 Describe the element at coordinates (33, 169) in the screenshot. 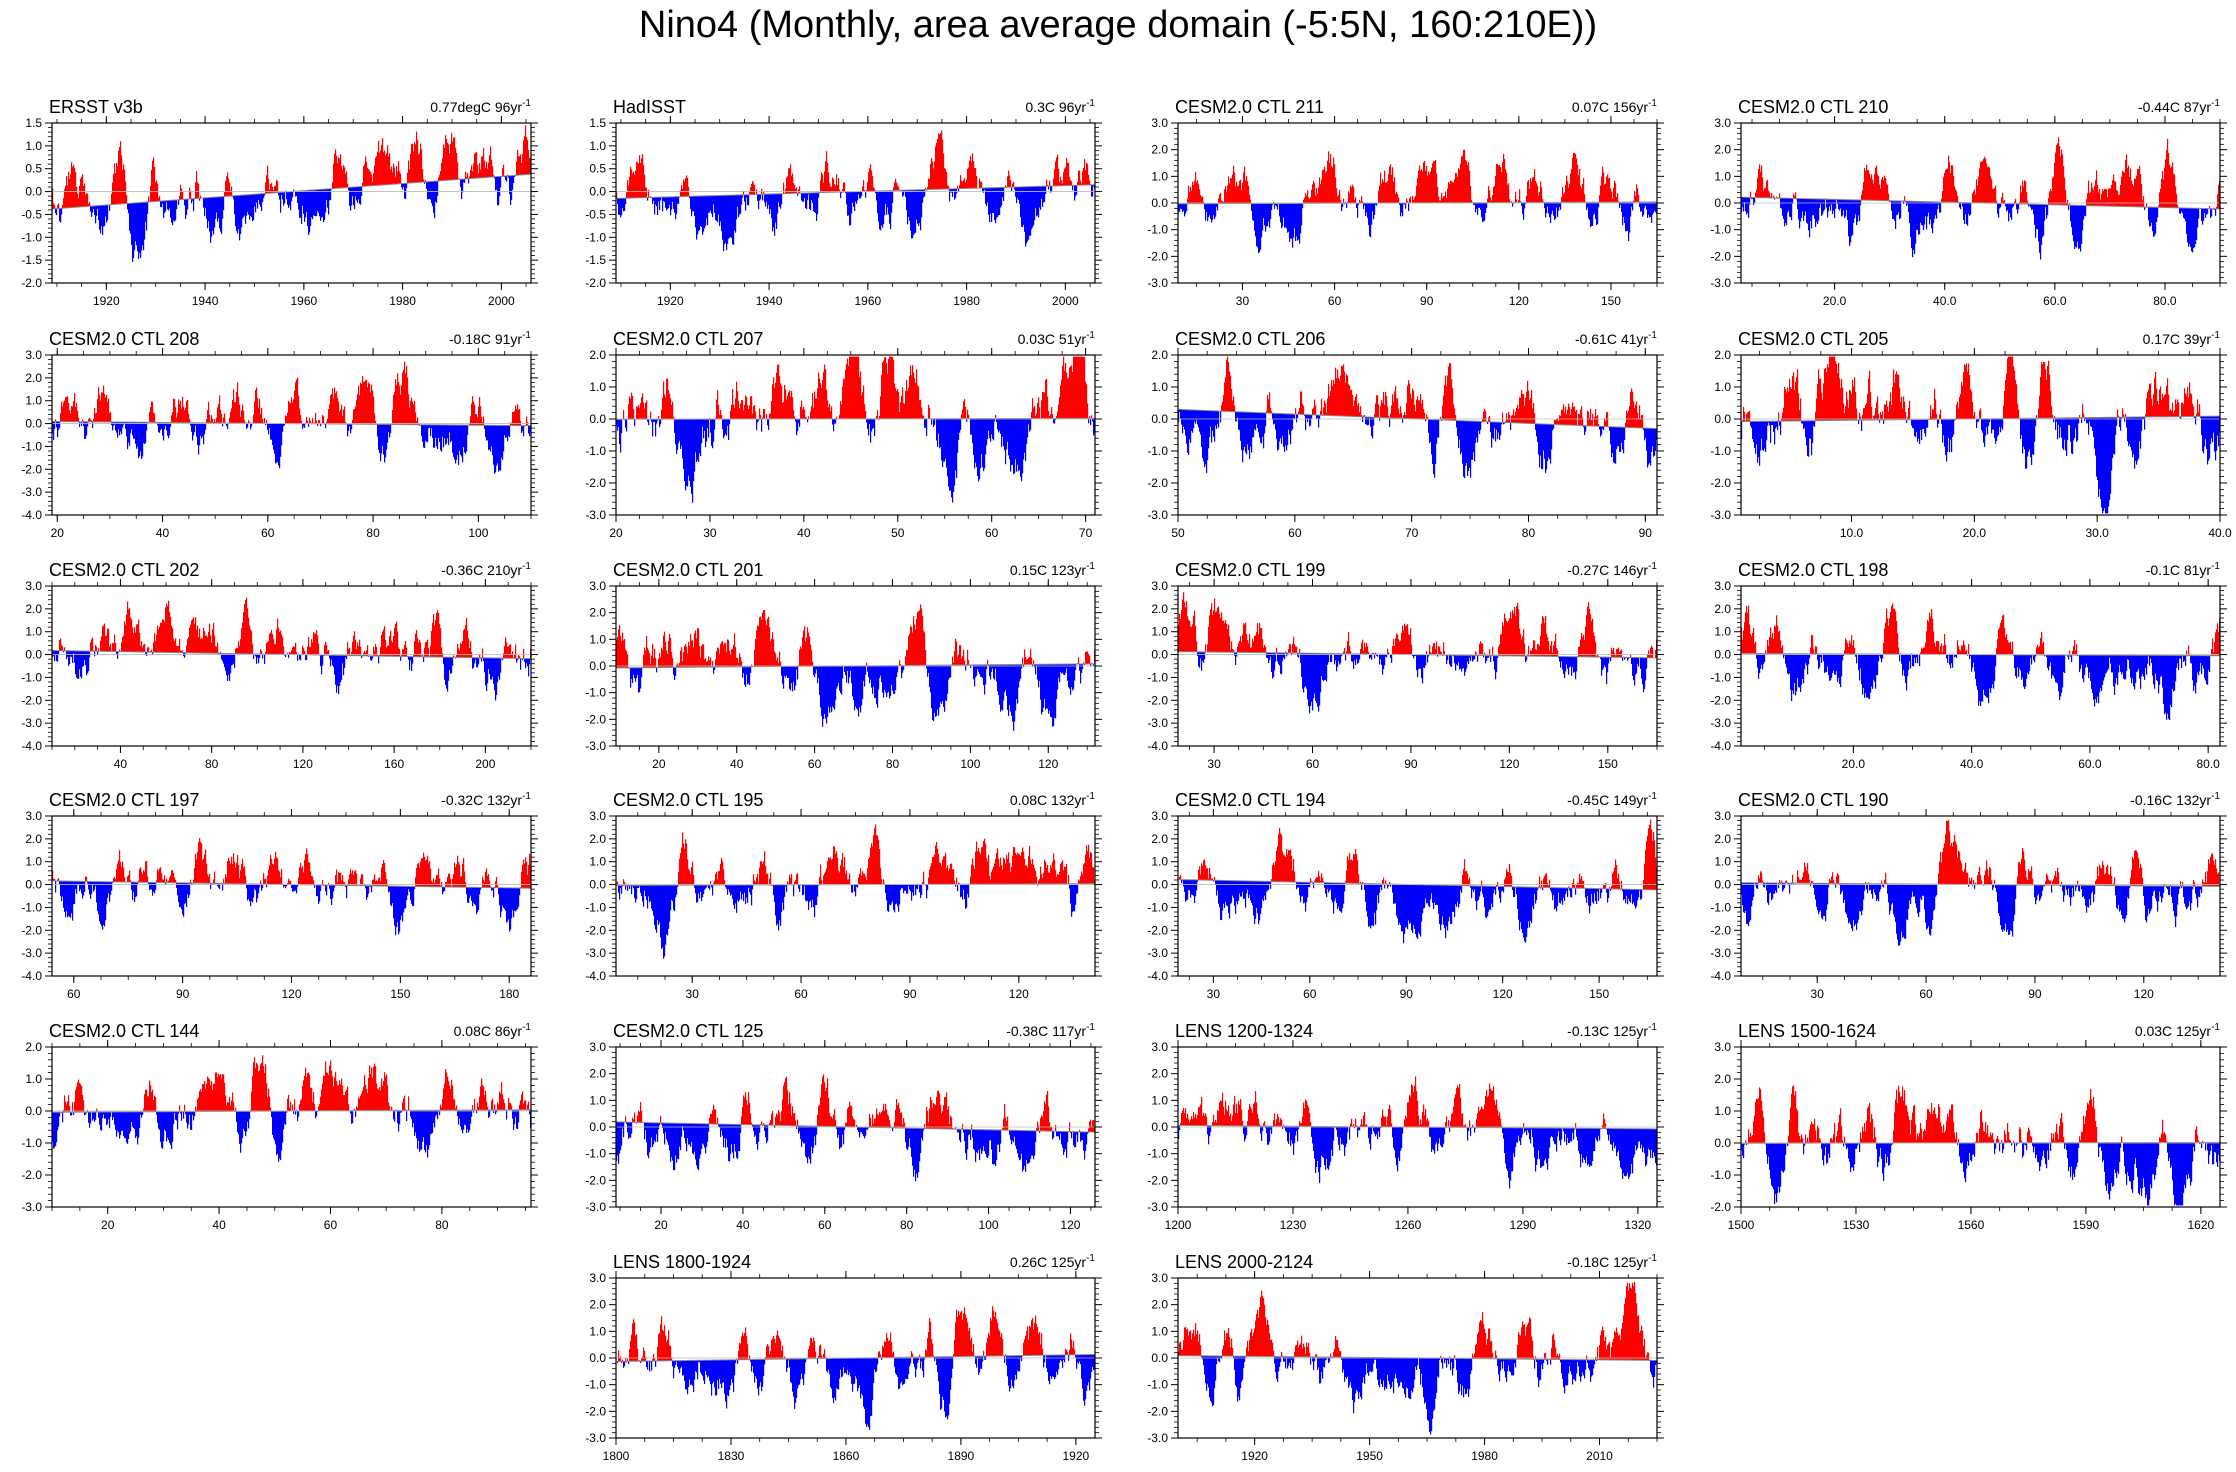

I see `y-tick-label: 0.5` at that location.